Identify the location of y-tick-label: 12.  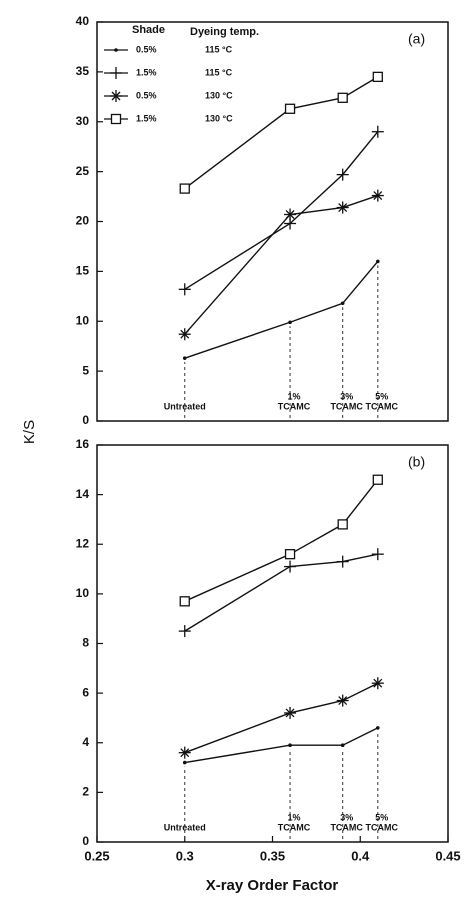
(83, 543).